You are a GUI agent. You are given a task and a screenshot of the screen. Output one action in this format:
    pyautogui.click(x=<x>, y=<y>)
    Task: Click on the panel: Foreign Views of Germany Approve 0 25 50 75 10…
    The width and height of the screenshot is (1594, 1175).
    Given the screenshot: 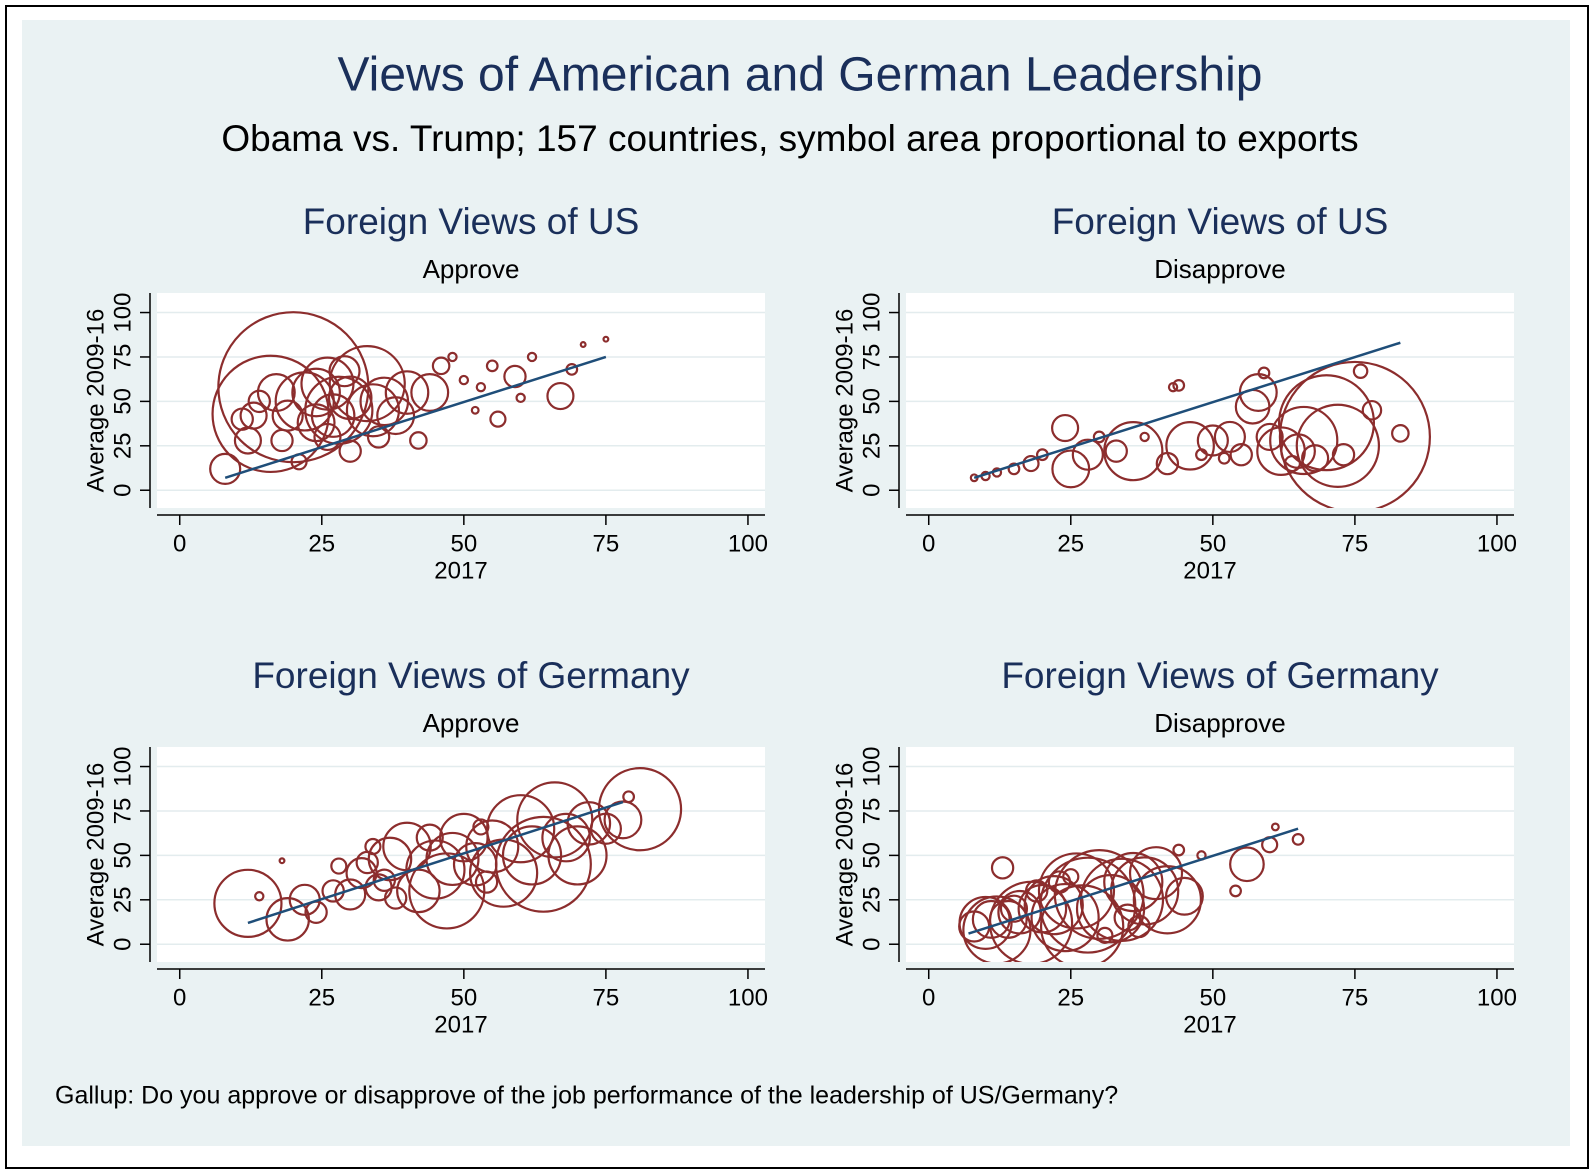 What is the action you would take?
    pyautogui.click(x=425, y=847)
    